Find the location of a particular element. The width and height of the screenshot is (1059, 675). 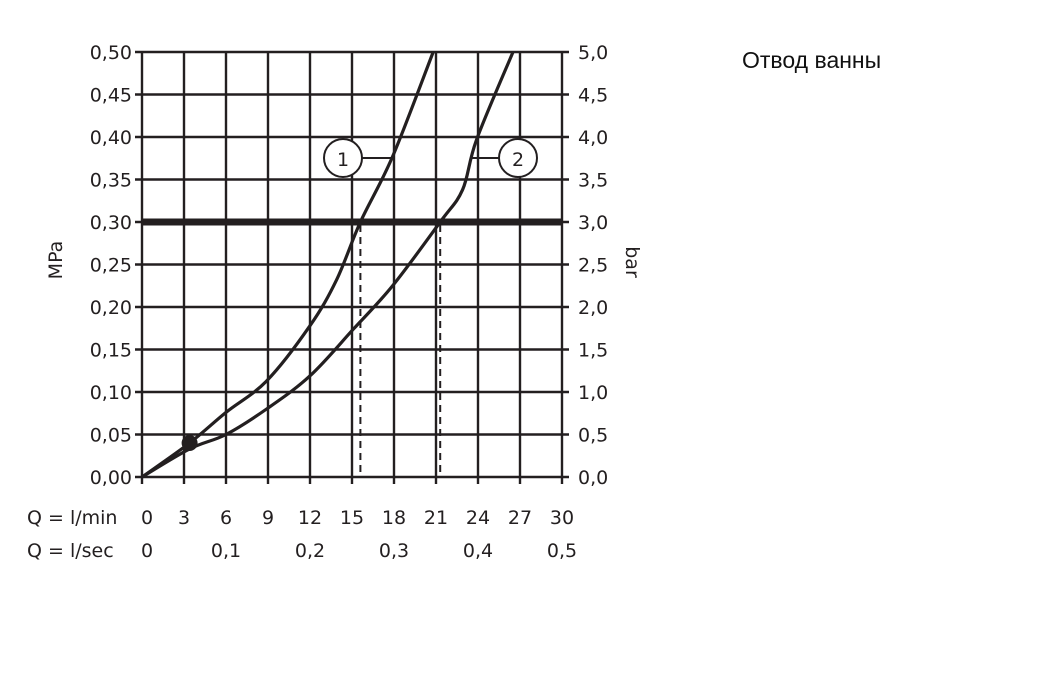

y-tick-label: 0,40 is located at coordinates (111, 138).